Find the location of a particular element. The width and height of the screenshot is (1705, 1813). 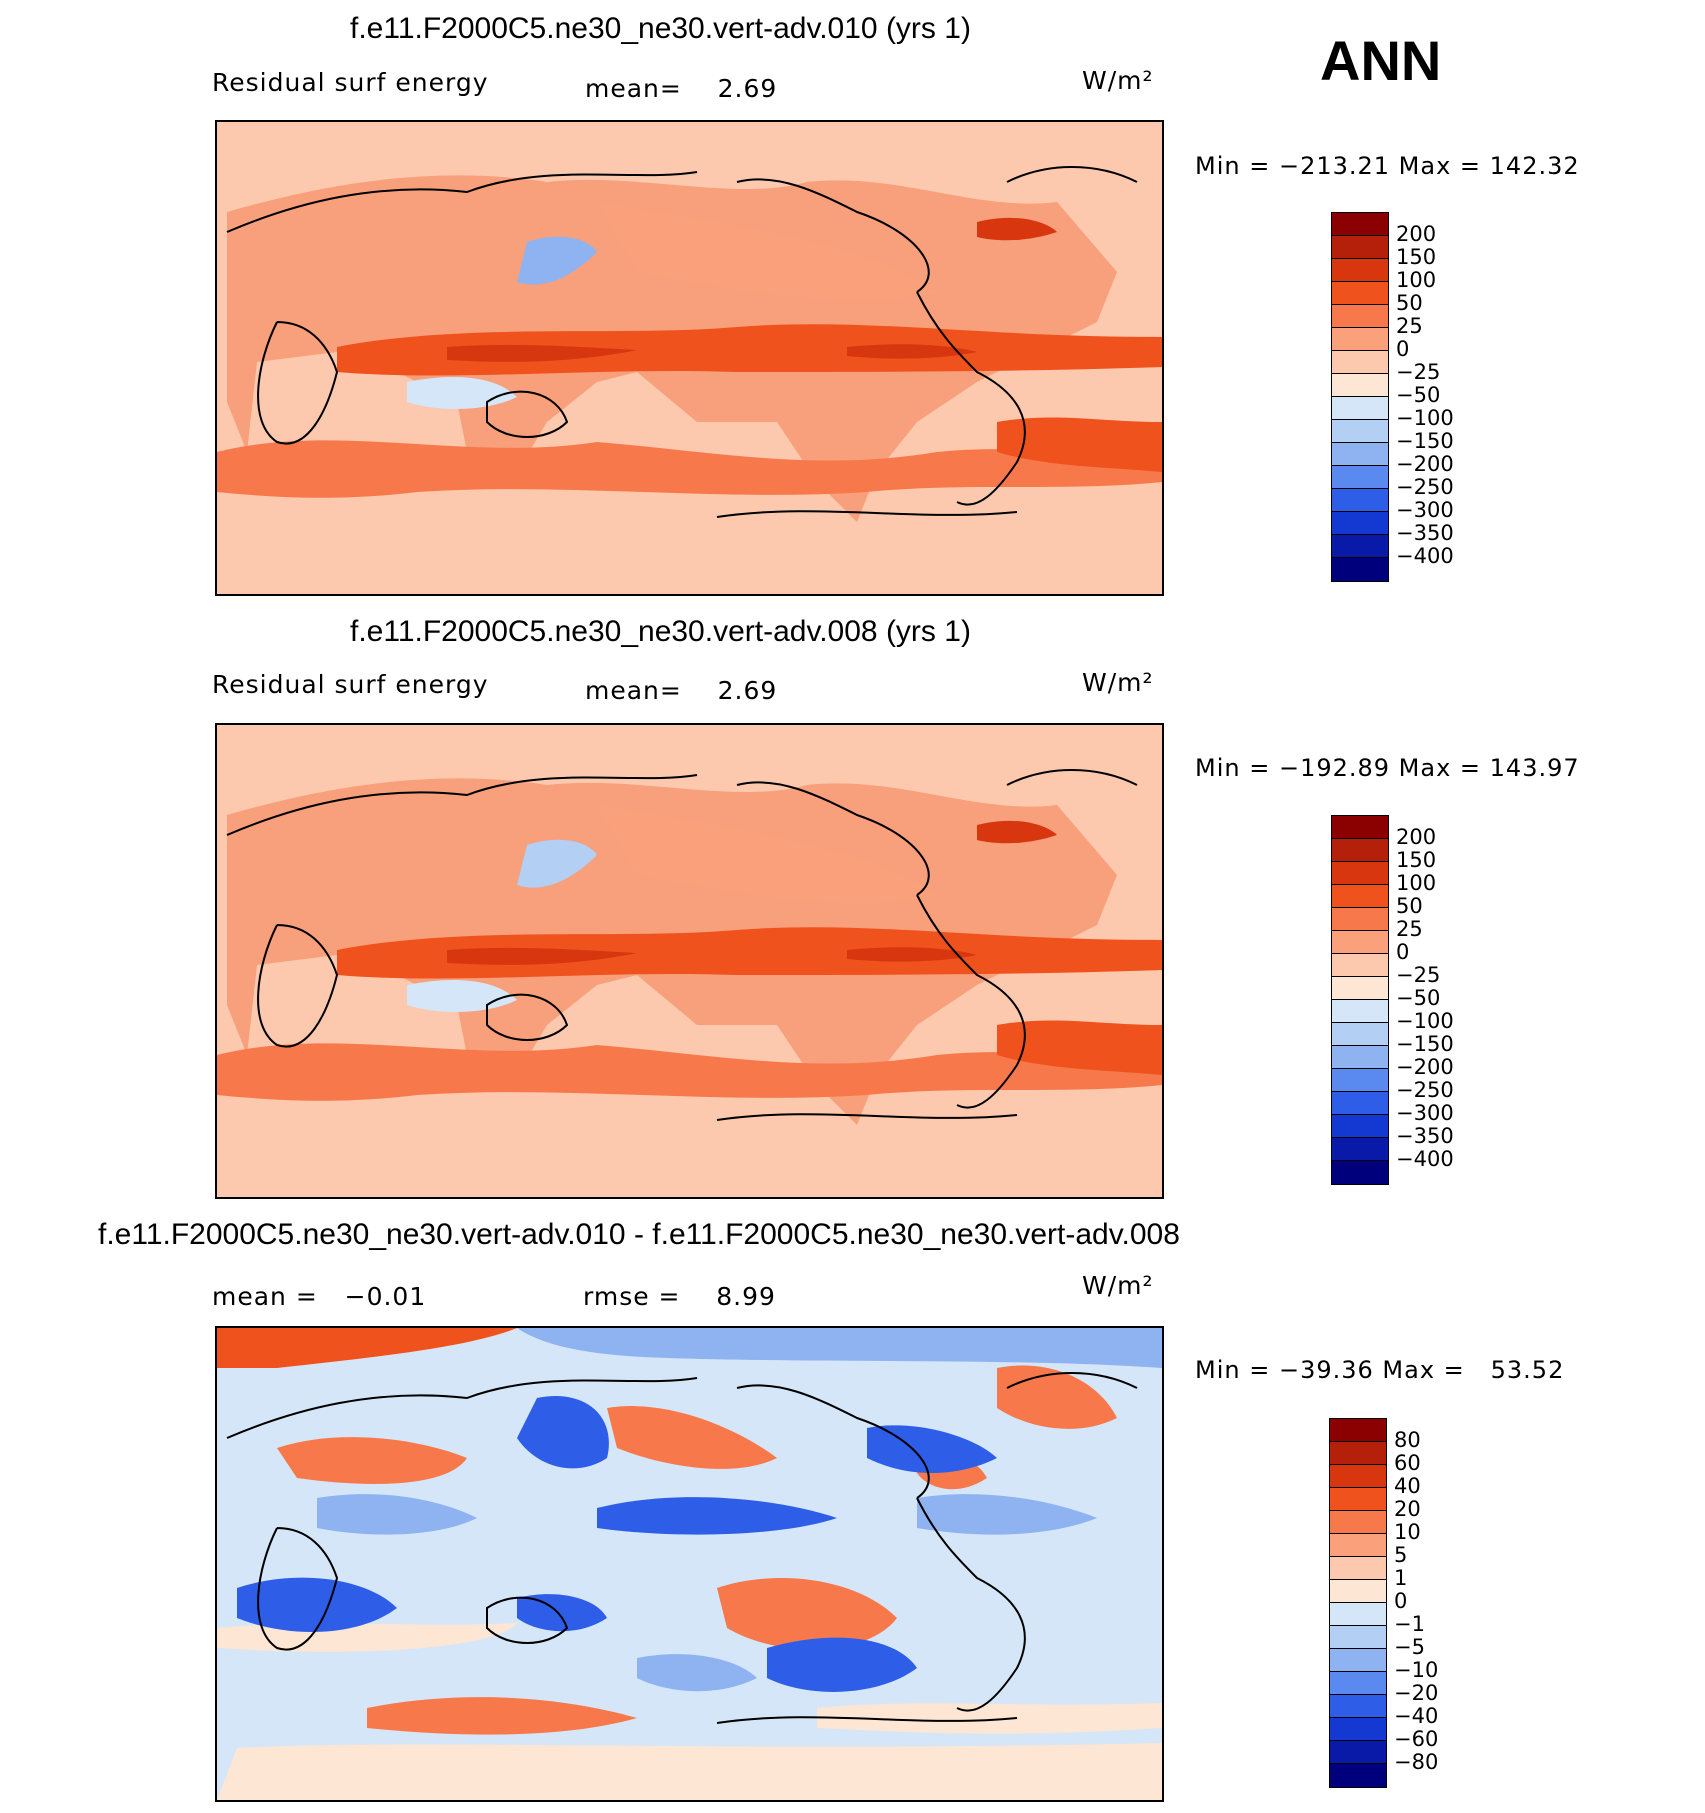

colorbar-tick-label: −5 is located at coordinates (1409, 1647).